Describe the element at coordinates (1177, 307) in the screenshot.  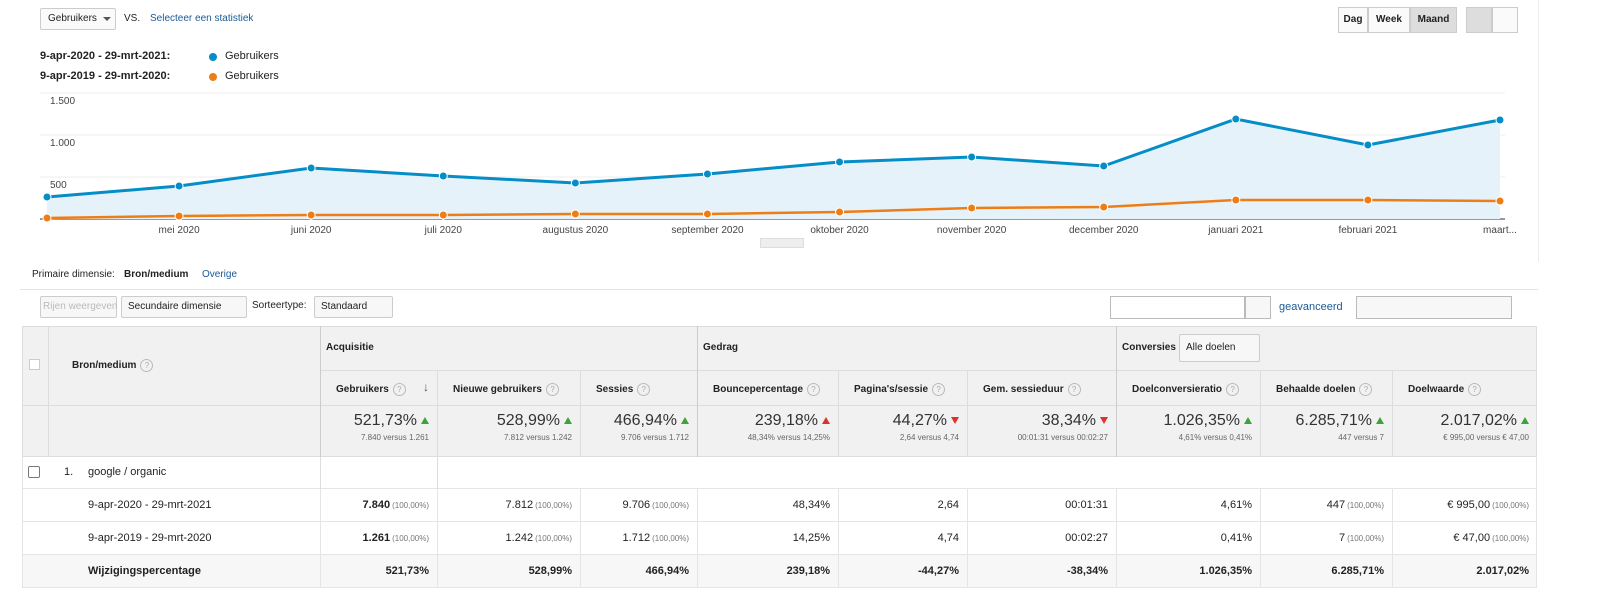
I see `search-input` at that location.